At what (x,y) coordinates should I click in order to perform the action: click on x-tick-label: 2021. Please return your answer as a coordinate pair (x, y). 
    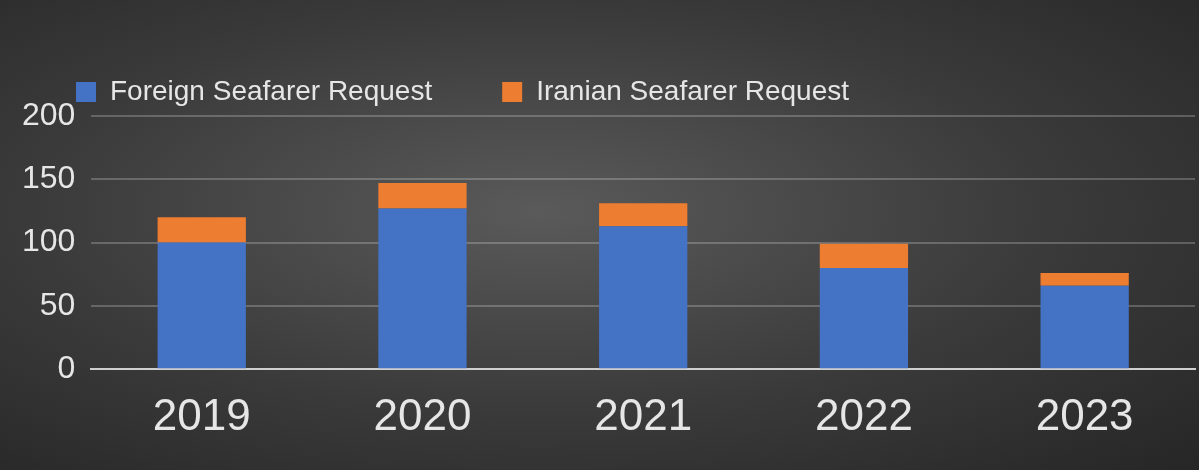
    Looking at the image, I should click on (643, 414).